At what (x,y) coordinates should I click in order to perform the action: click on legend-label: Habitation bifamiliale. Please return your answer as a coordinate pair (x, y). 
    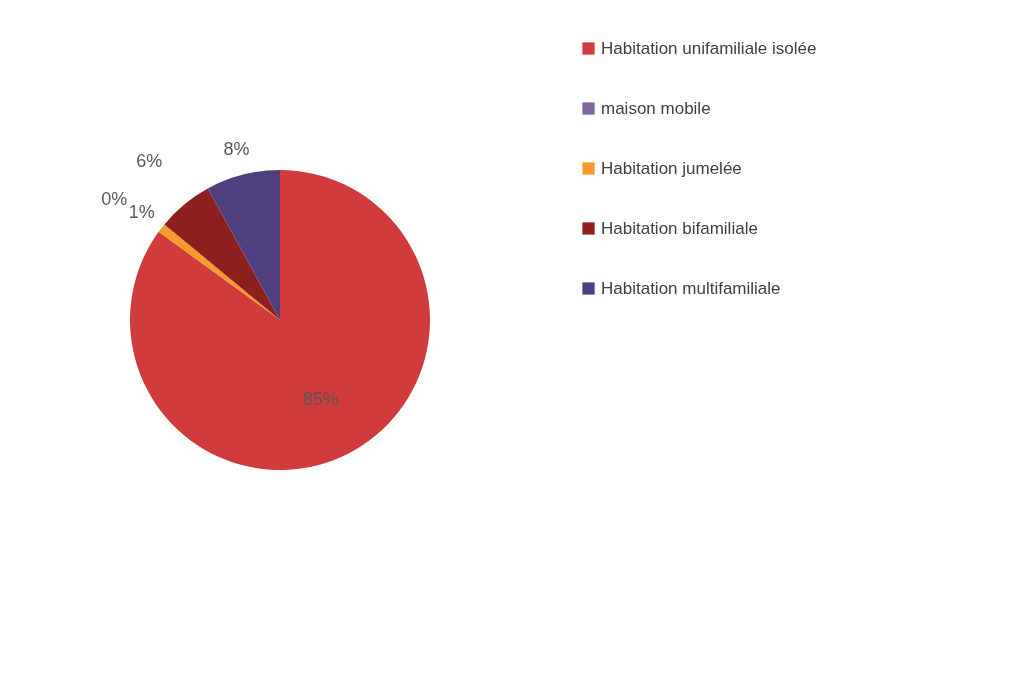
    Looking at the image, I should click on (679, 228).